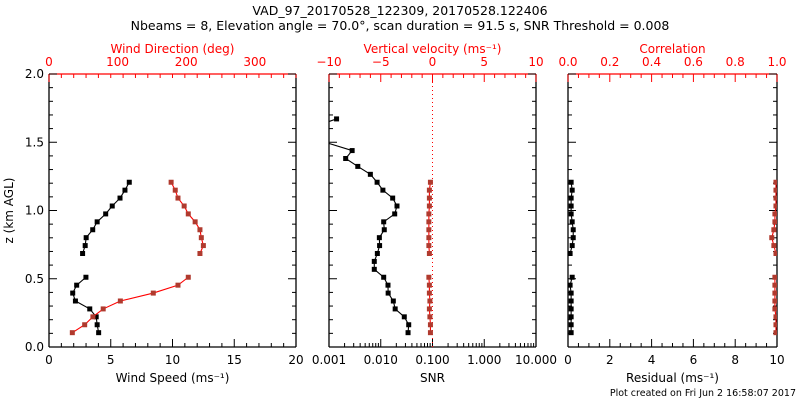  What do you see at coordinates (117, 62) in the screenshot?
I see `top-tick-label: 100` at bounding box center [117, 62].